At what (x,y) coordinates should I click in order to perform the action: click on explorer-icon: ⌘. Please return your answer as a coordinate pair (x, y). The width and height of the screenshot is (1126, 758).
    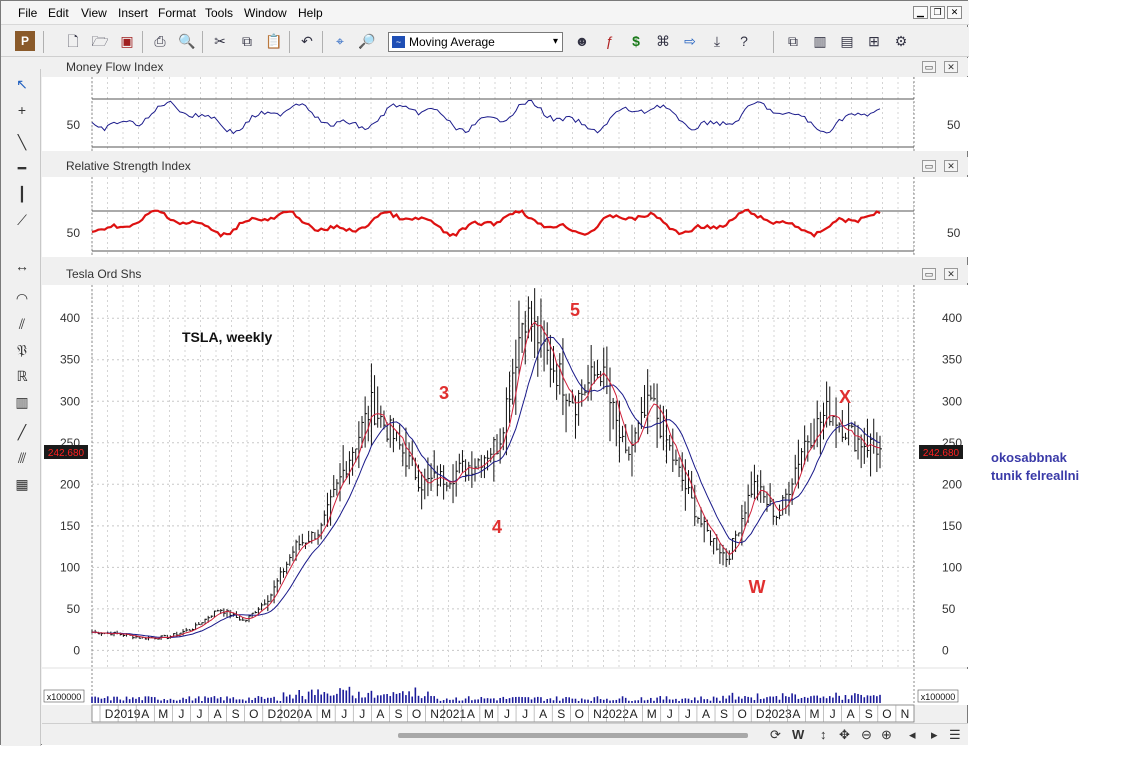
    Looking at the image, I should click on (663, 41).